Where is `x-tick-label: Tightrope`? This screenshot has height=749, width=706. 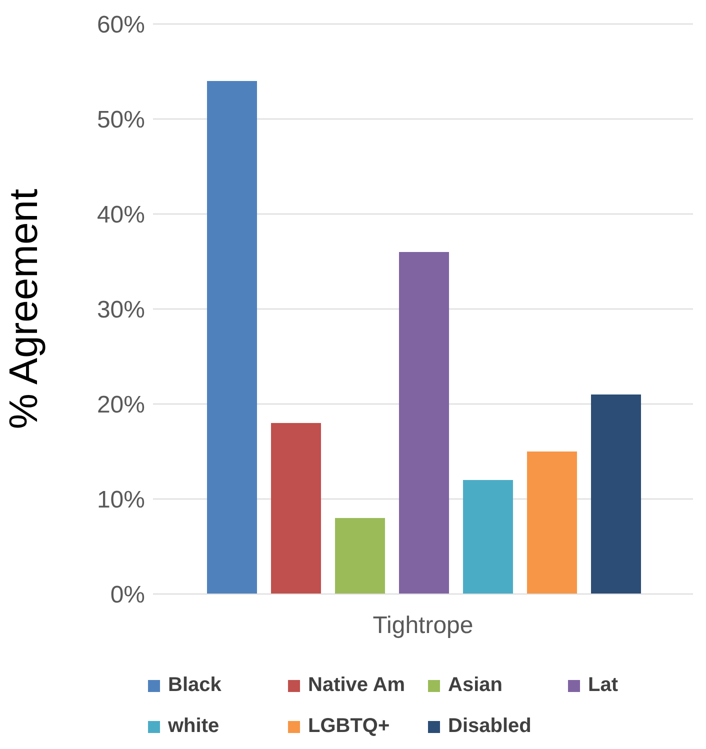 x-tick-label: Tightrope is located at coordinates (423, 626).